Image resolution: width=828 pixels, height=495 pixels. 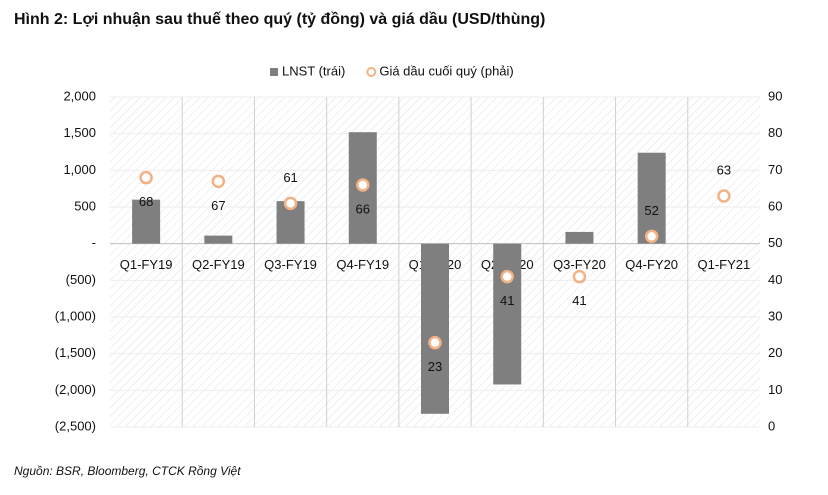 I want to click on data-label: 23, so click(x=435, y=366).